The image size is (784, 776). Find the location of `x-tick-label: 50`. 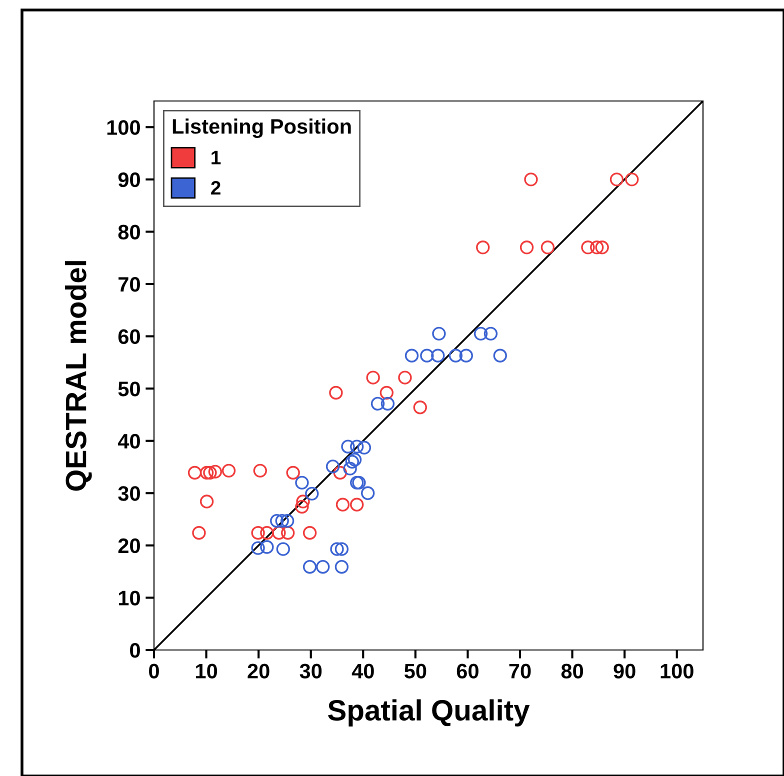

x-tick-label: 50 is located at coordinates (415, 671).